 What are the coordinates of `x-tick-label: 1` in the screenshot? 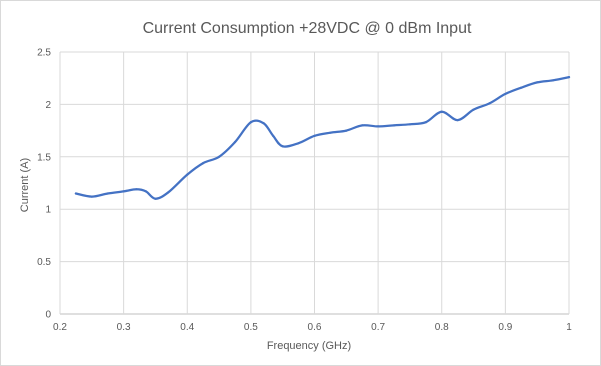 It's located at (569, 327).